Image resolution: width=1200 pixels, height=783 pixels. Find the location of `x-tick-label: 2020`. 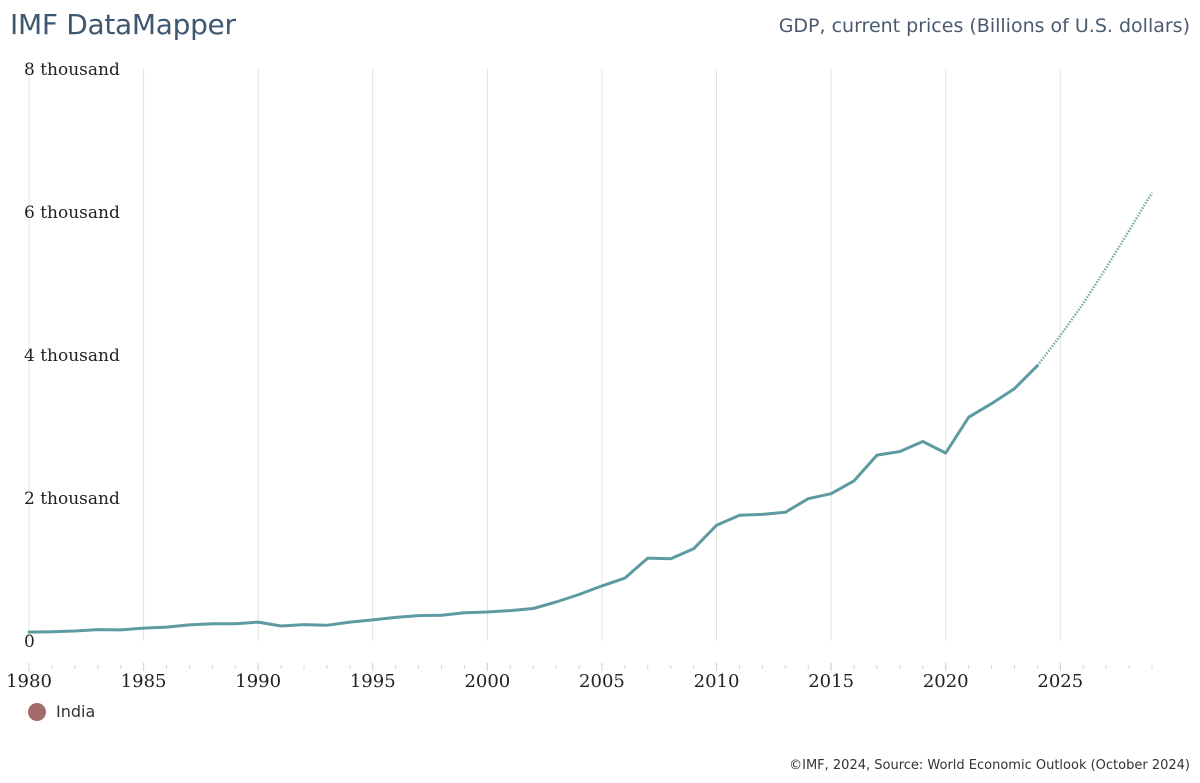

x-tick-label: 2020 is located at coordinates (946, 681).